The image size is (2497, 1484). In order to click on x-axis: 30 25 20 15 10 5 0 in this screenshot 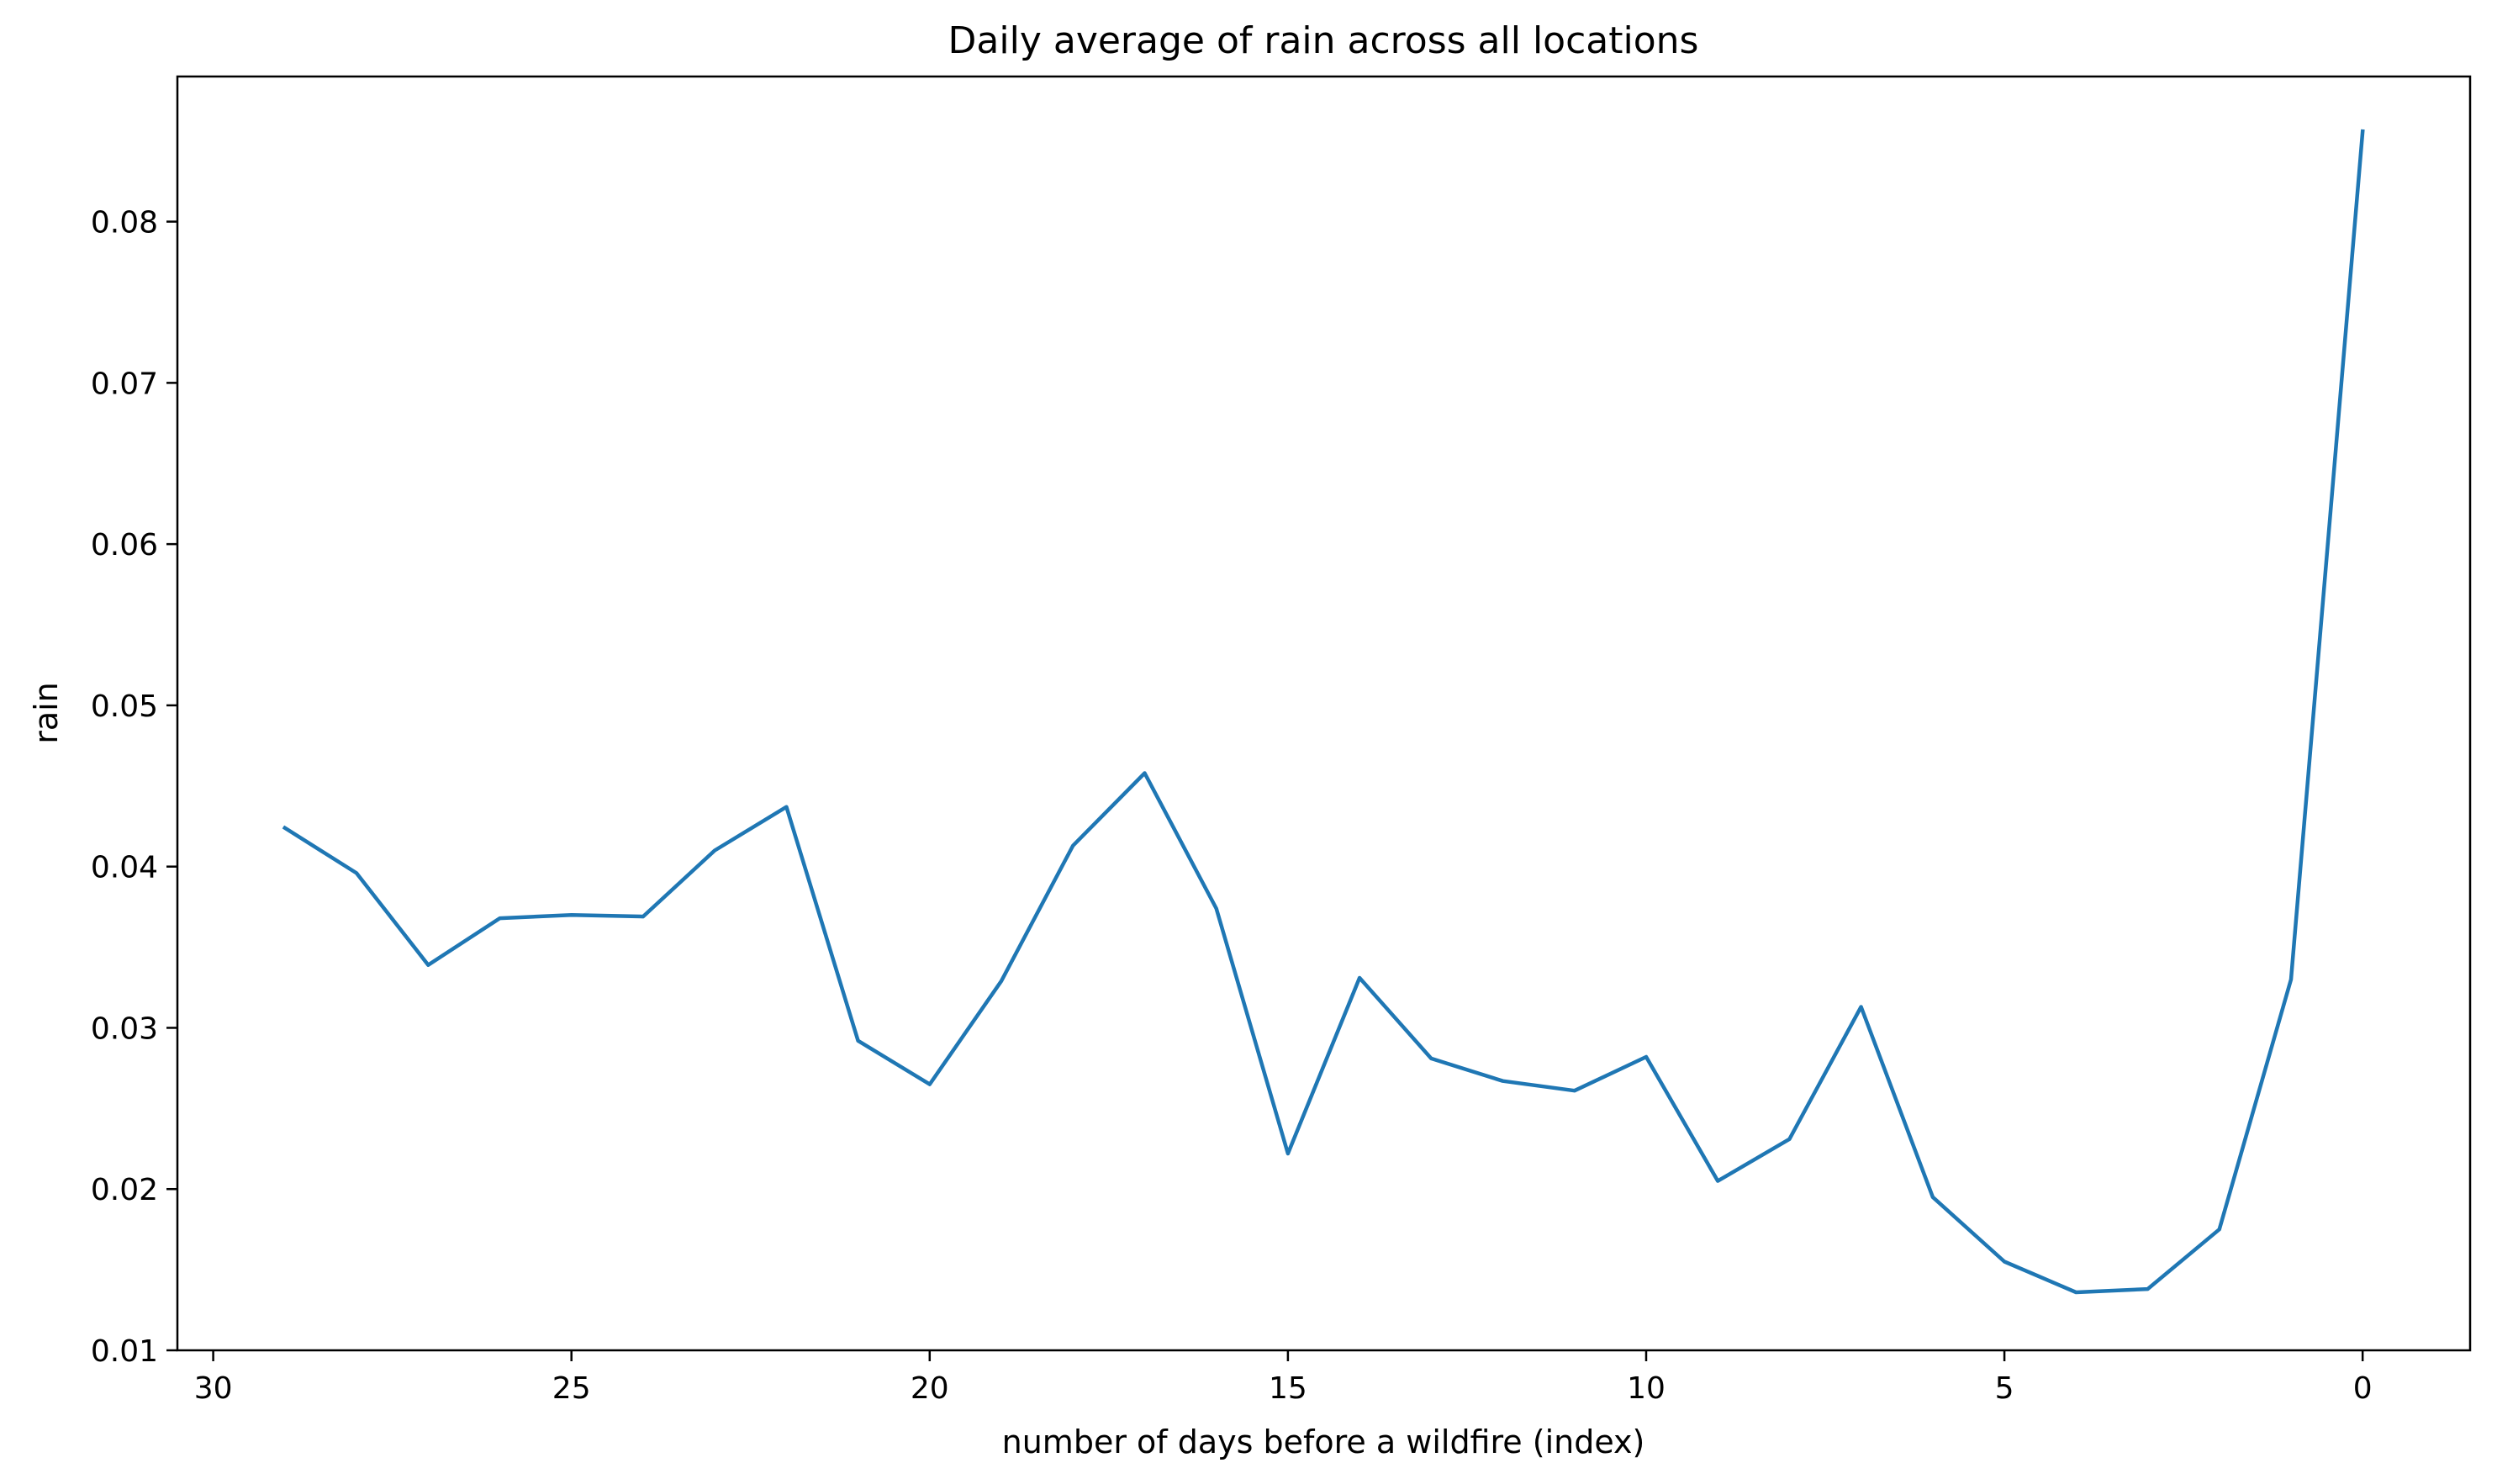, I will do `click(1283, 1378)`.